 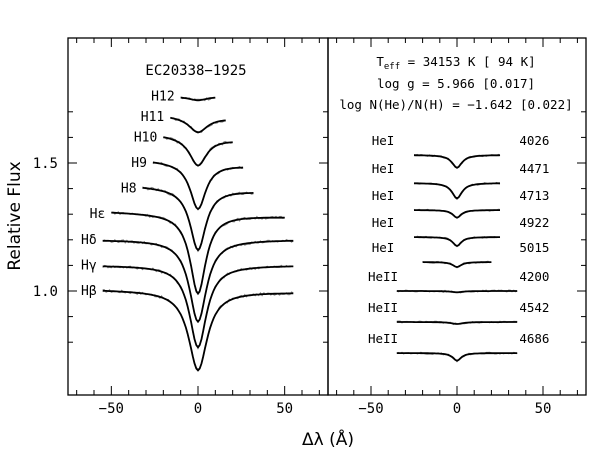 I want to click on balmer-label: Hδ, so click(x=89, y=240).